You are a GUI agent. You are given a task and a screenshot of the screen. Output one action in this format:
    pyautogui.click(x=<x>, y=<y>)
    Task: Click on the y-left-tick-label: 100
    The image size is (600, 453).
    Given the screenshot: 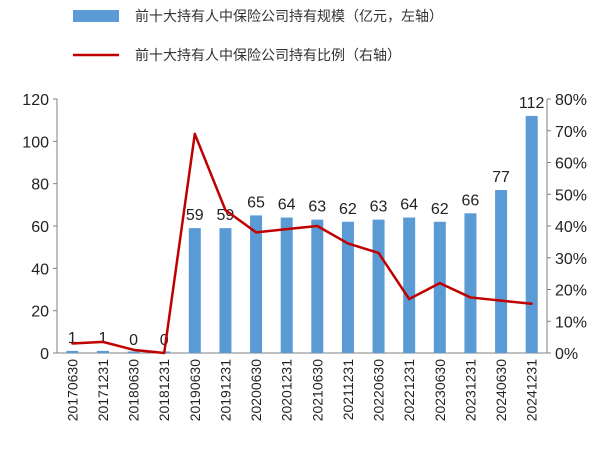 What is the action you would take?
    pyautogui.click(x=35, y=142)
    